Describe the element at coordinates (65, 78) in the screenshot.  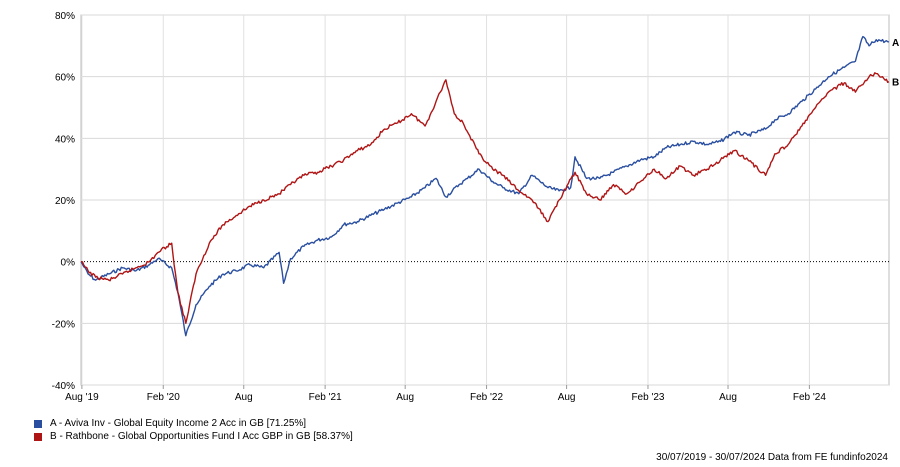
I see `y-tick-label: 60%` at that location.